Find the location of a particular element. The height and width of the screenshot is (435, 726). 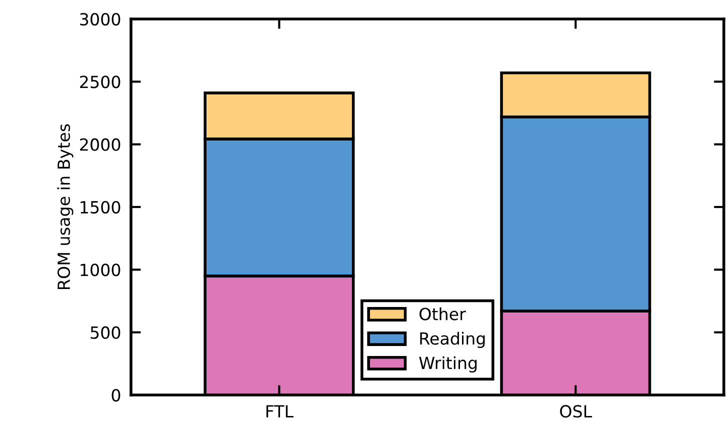

x-tick-label: FTL is located at coordinates (280, 411).